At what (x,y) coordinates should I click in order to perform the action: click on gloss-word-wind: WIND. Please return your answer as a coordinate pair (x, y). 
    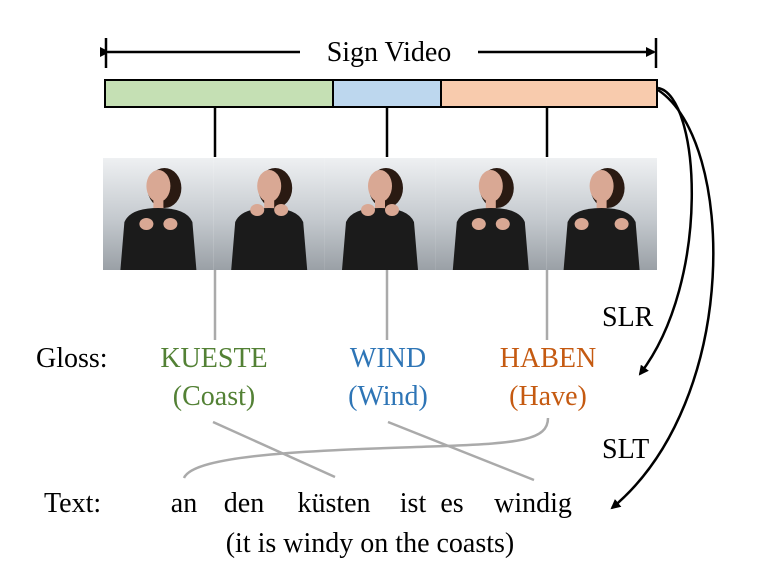
    Looking at the image, I should click on (388, 358).